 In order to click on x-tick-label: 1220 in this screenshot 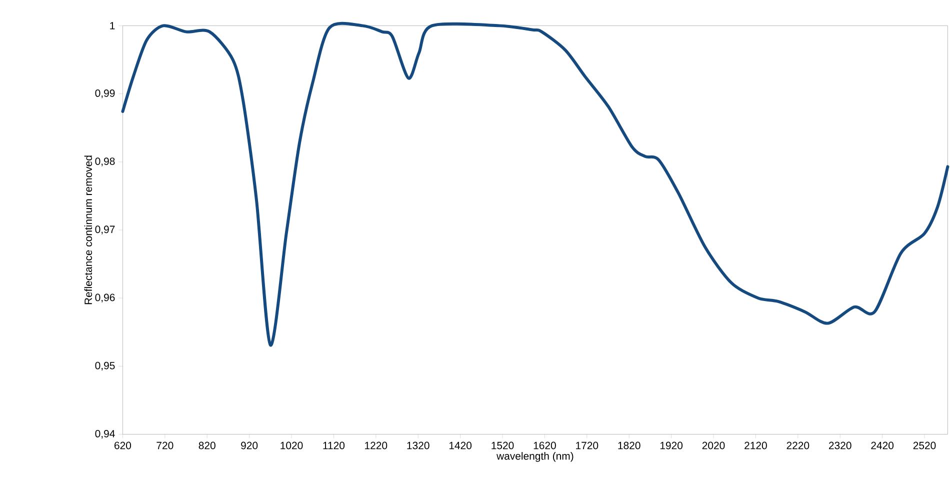, I will do `click(376, 446)`.